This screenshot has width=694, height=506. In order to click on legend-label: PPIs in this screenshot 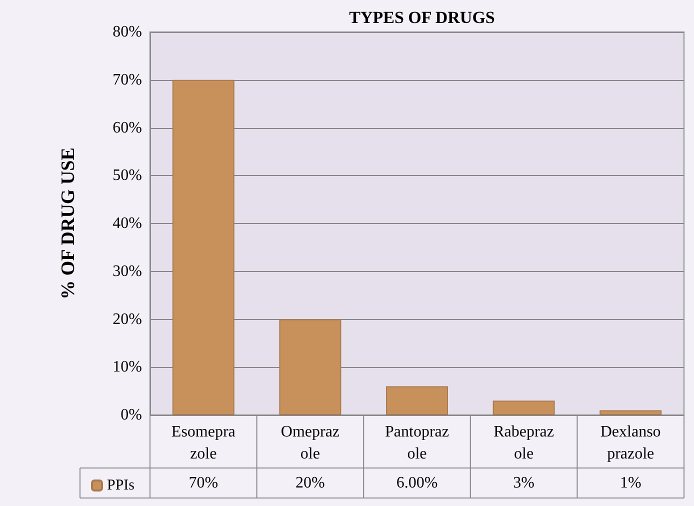, I will do `click(121, 486)`.